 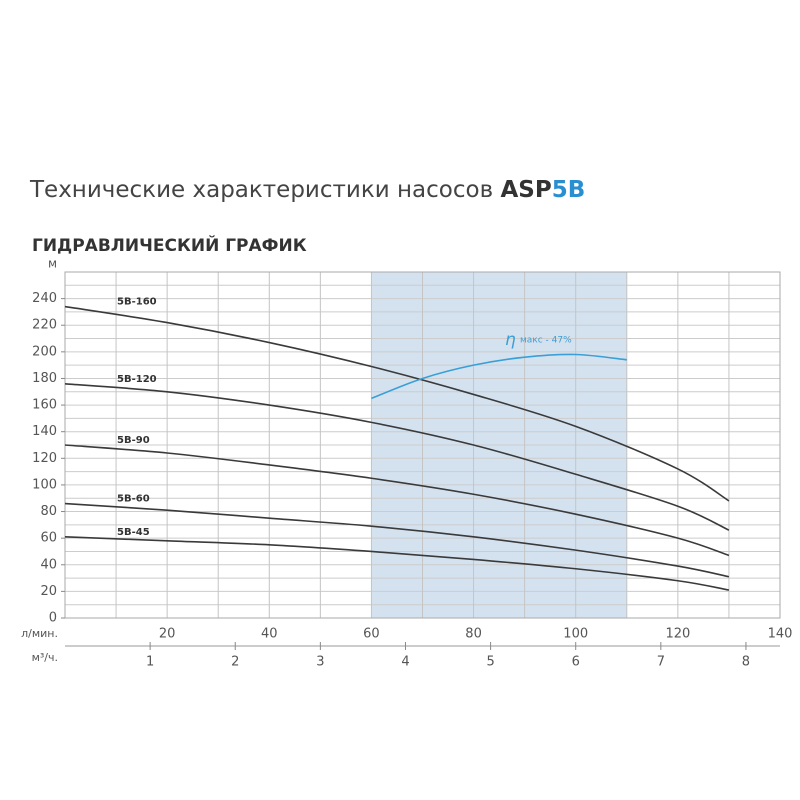 I want to click on y-tick-label: 240, so click(x=44, y=298).